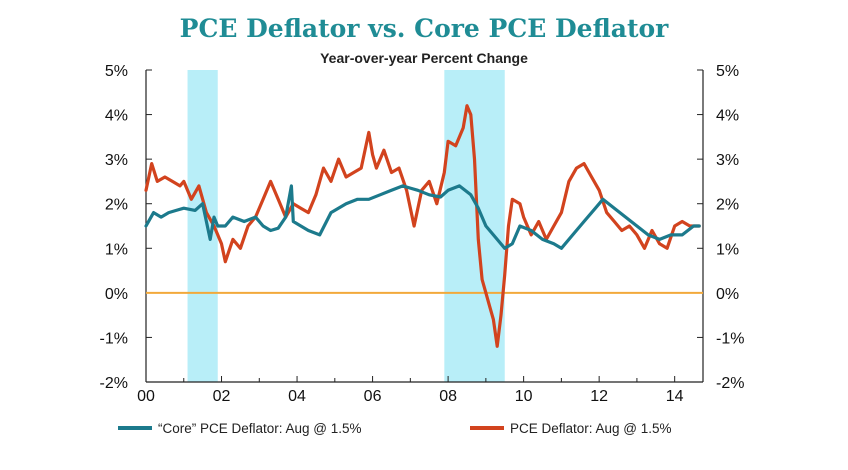  Describe the element at coordinates (599, 396) in the screenshot. I see `x-tick-label: 12` at that location.